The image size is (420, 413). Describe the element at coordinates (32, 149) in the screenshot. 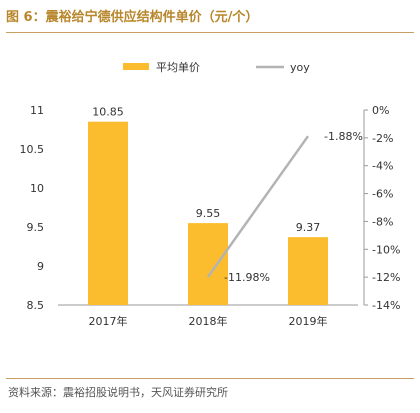

I see `y-tick-label: 10.5` at that location.